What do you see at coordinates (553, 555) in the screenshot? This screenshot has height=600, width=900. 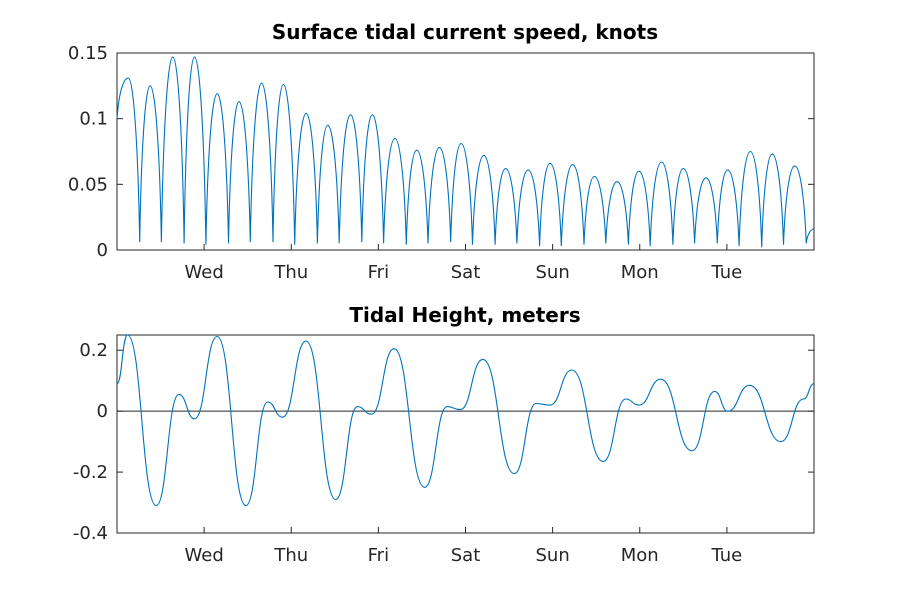 I see `tidal-height-x-tick-label: Sun` at bounding box center [553, 555].